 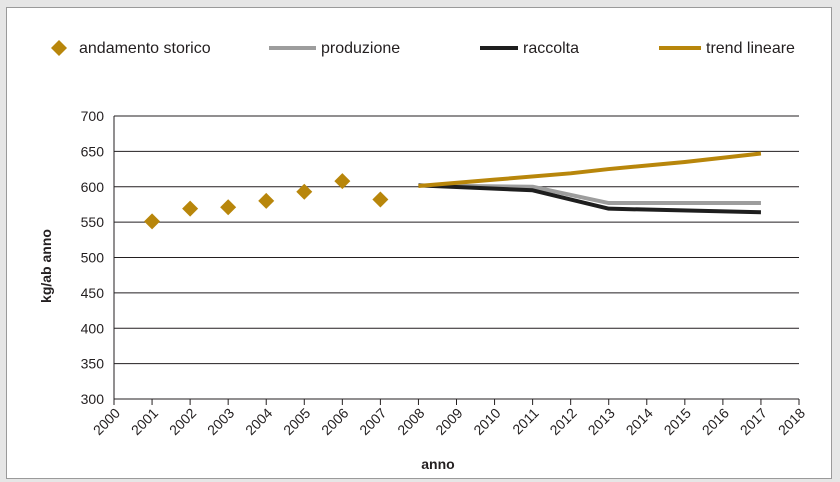 I want to click on x-tick-label: 2008, so click(x=410, y=421).